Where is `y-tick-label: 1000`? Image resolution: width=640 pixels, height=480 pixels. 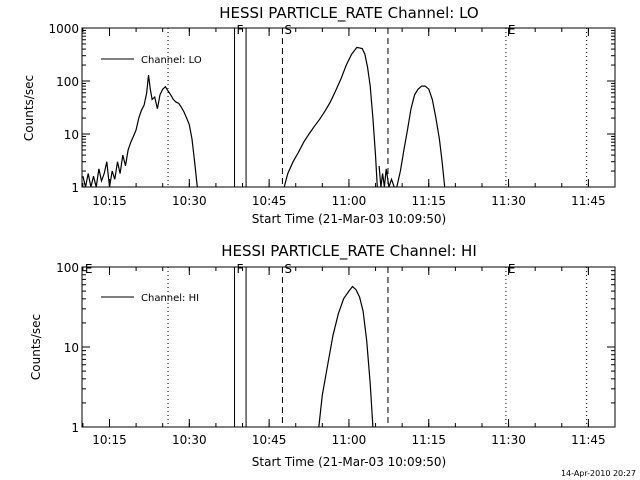 y-tick-label: 1000 is located at coordinates (63, 29).